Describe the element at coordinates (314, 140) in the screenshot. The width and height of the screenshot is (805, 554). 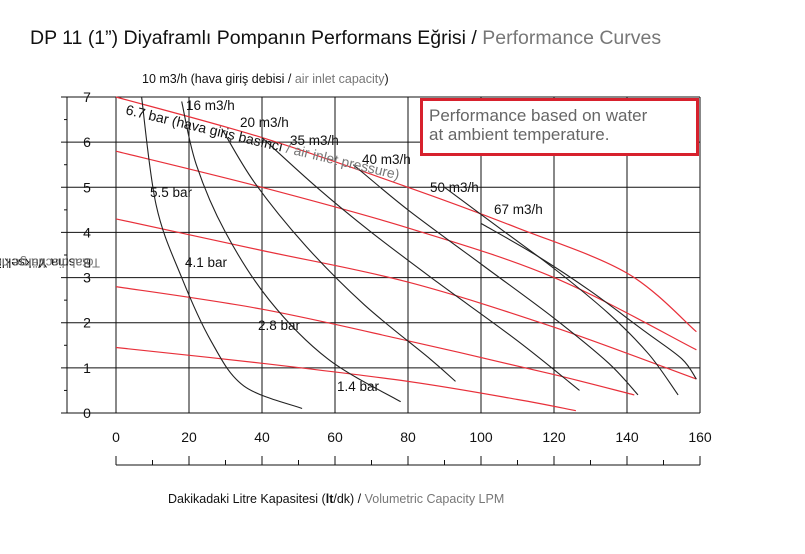
I see `curve-label: 35 m3/h` at that location.